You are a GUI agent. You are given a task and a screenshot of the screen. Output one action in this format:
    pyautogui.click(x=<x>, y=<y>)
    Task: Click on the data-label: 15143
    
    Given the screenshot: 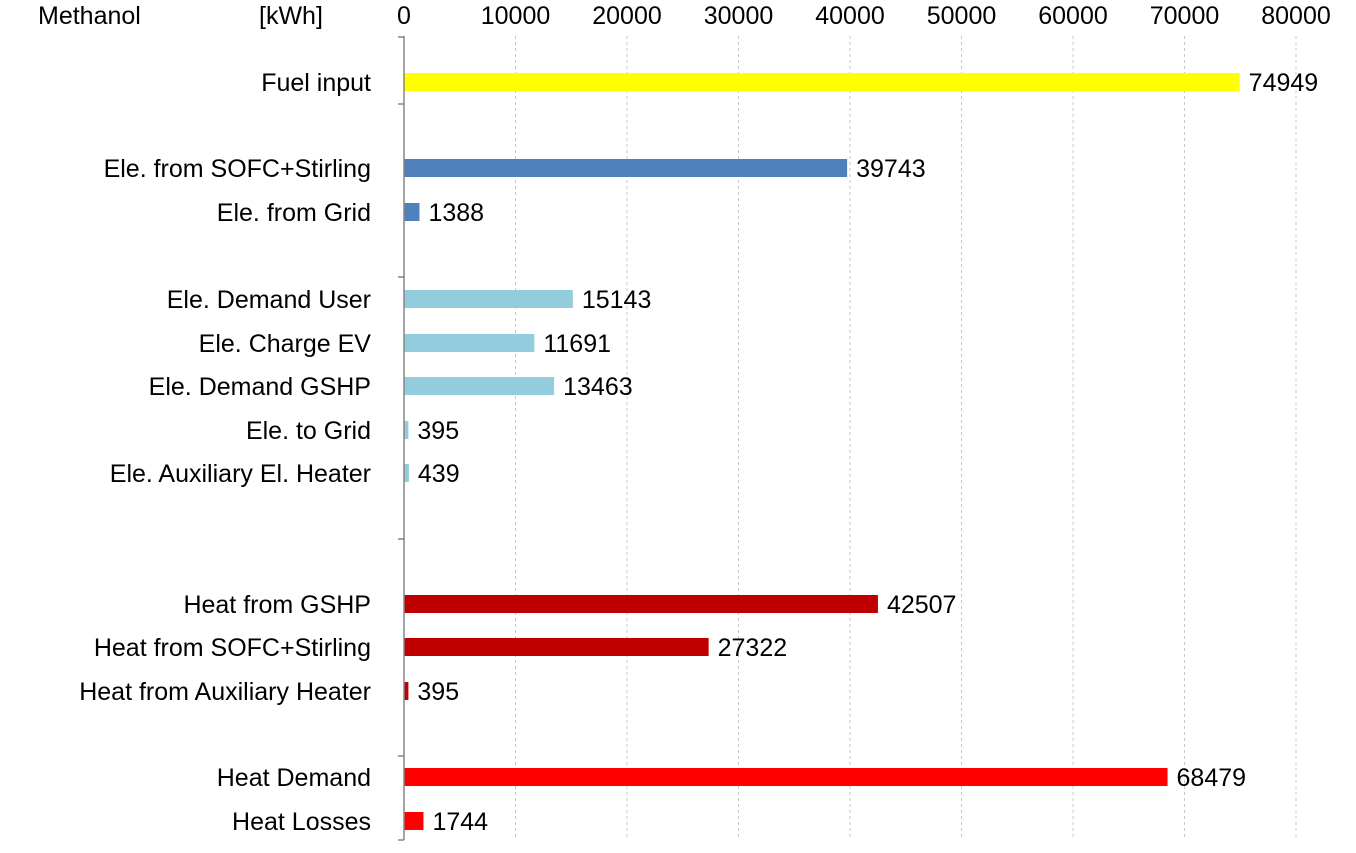 What is the action you would take?
    pyautogui.click(x=617, y=300)
    